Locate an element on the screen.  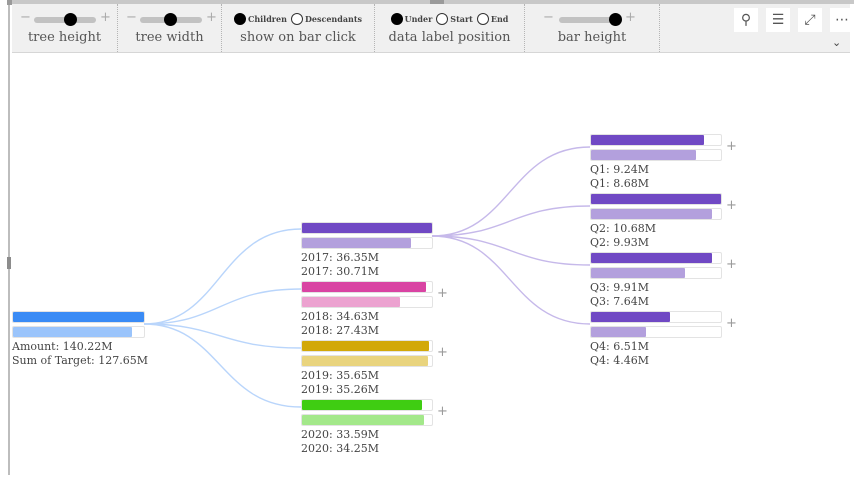
radio-start: Start is located at coordinates (454, 19).